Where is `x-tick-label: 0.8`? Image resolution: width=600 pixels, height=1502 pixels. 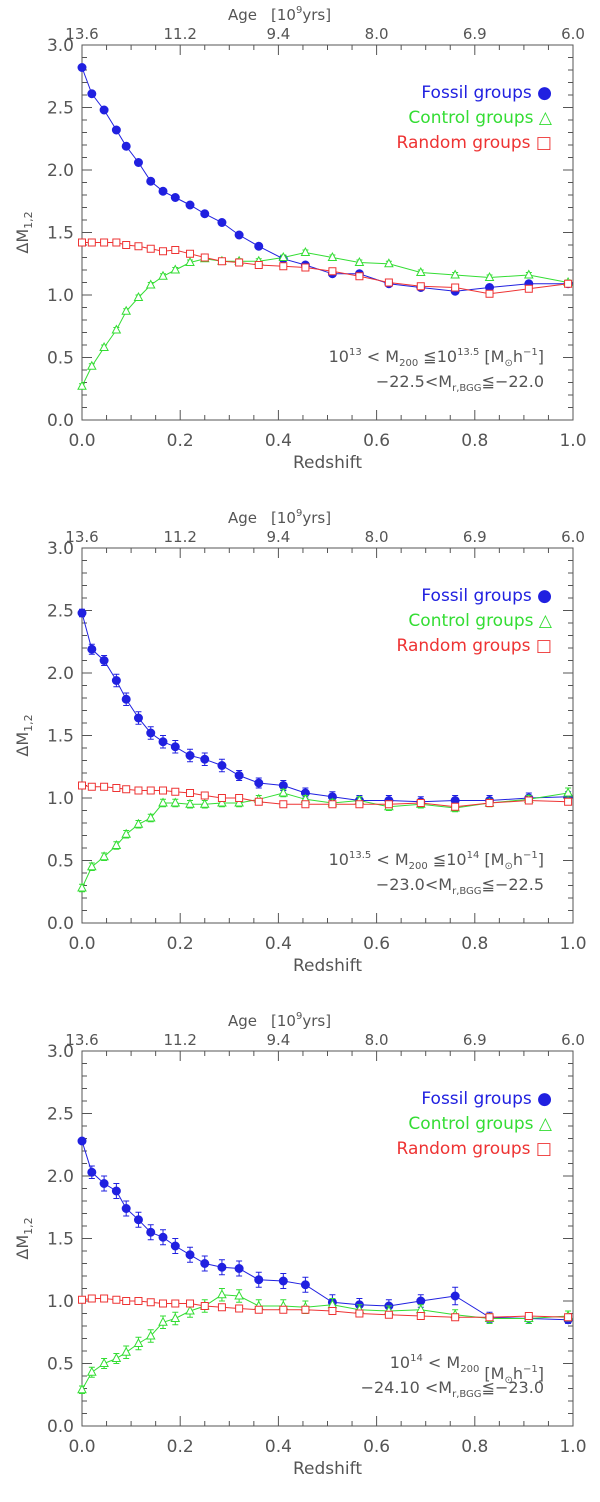 x-tick-label: 0.8 is located at coordinates (474, 1447).